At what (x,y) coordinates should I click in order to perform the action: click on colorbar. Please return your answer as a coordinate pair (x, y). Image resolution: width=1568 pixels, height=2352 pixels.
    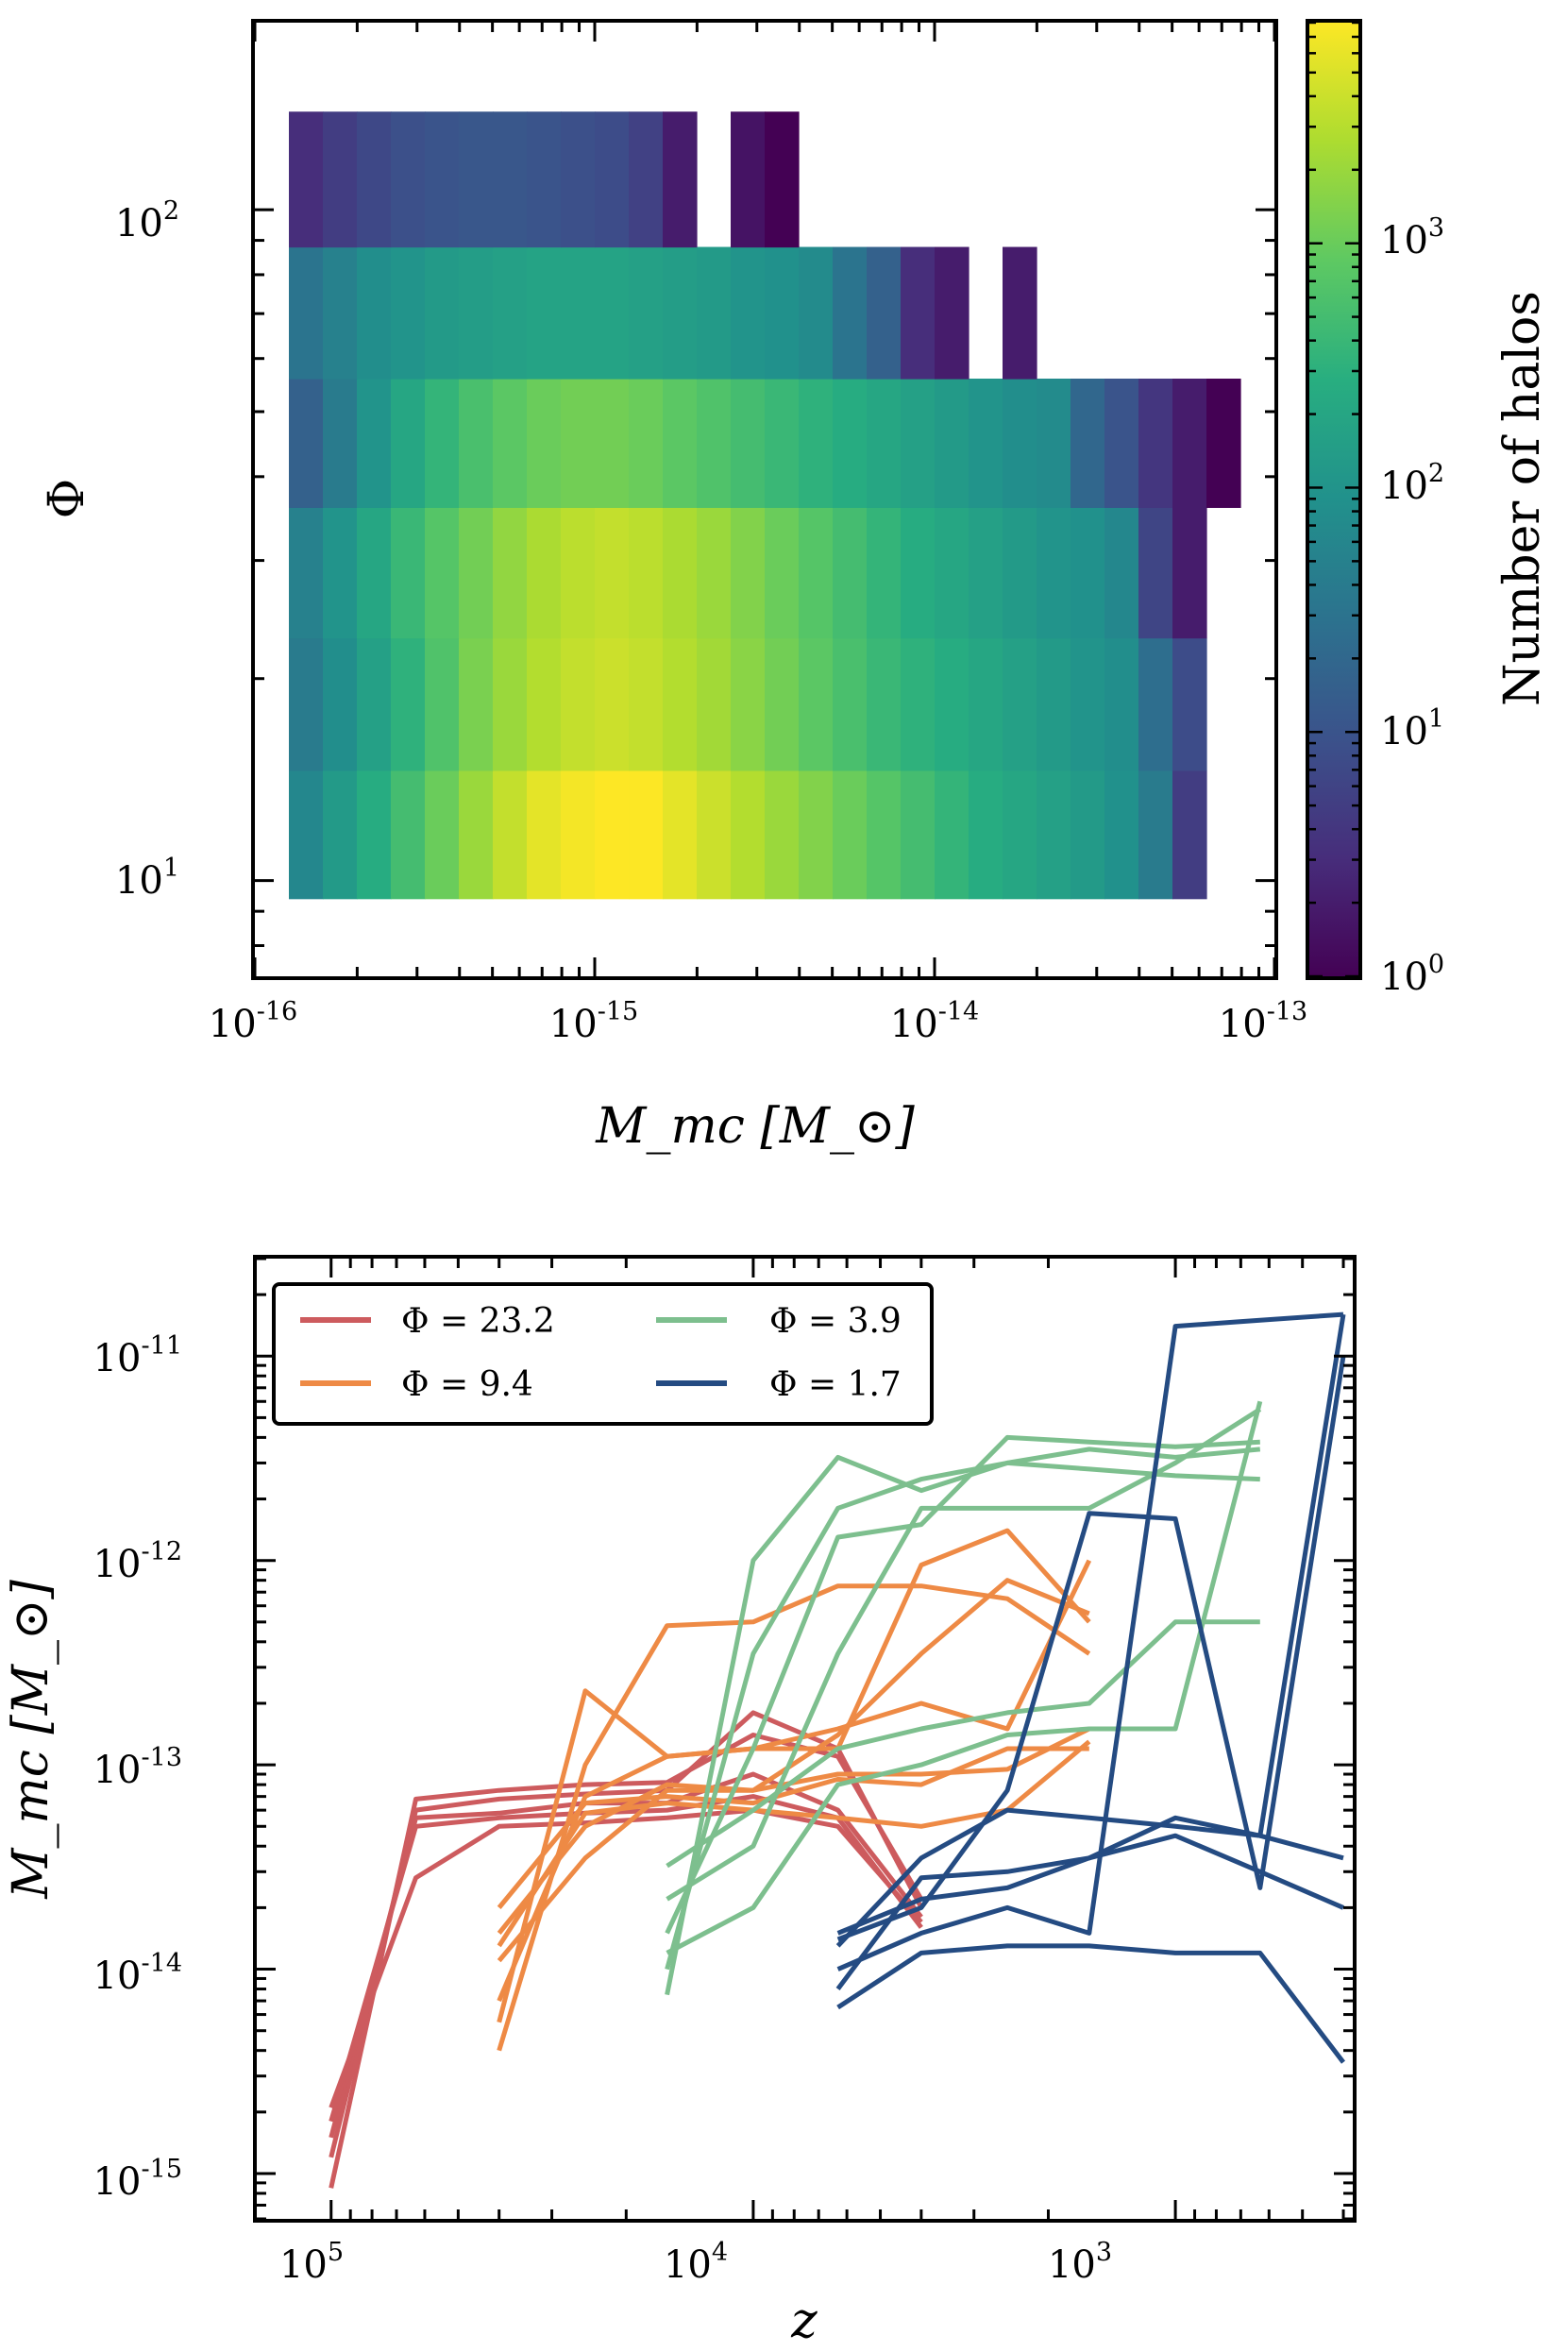
    Looking at the image, I should click on (1334, 500).